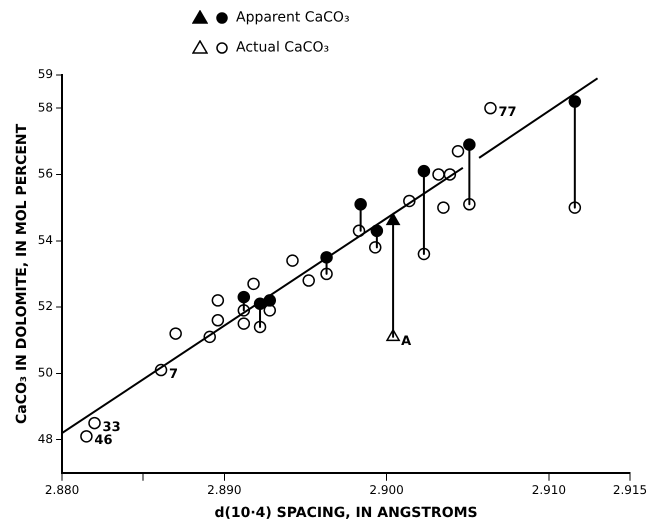  Describe the element at coordinates (224, 490) in the screenshot. I see `x-tick-label: 2.890` at that location.